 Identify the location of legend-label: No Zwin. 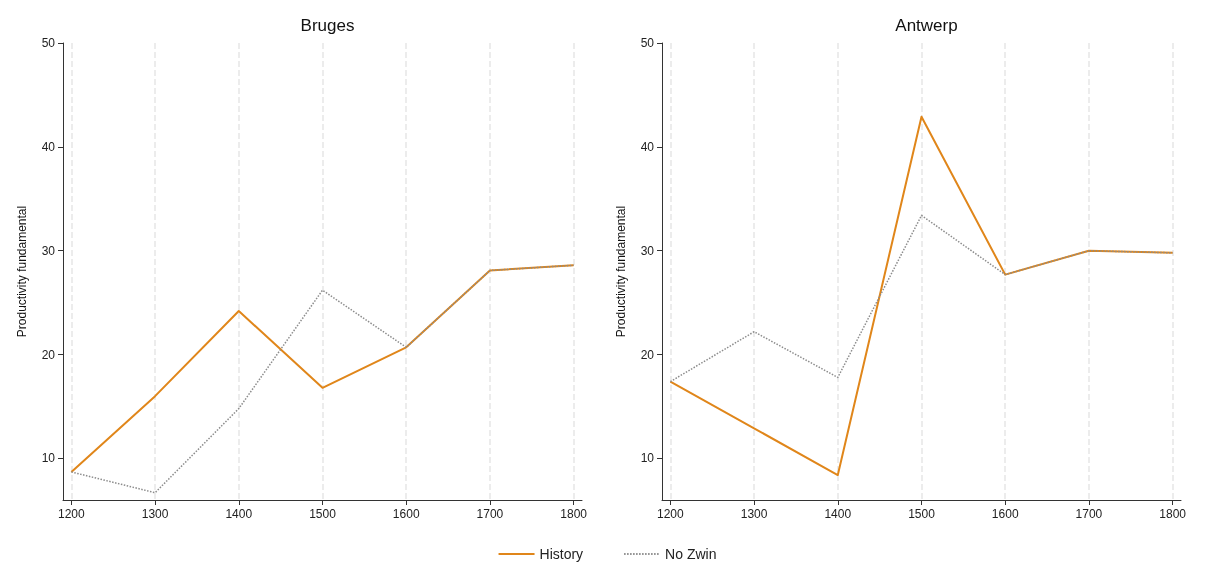
(691, 554).